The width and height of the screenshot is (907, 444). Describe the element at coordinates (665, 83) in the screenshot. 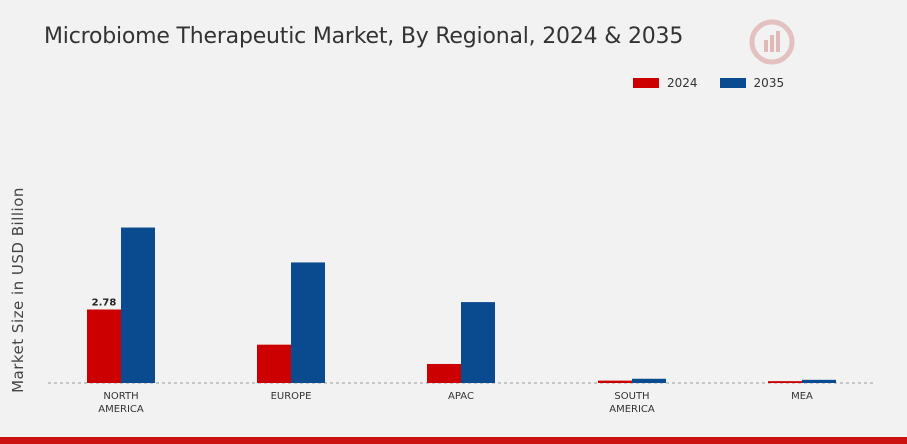

I see `legend-item-2024: 2024` at that location.